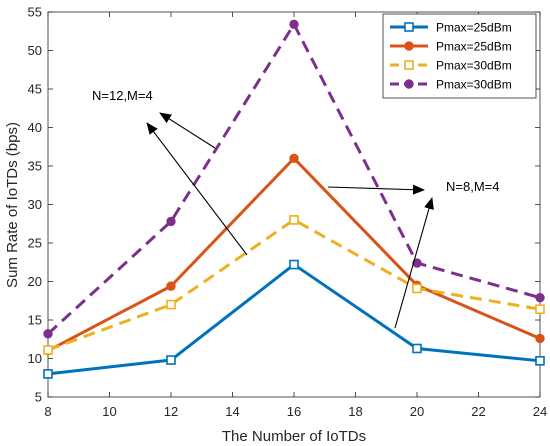 This screenshot has width=550, height=446. I want to click on y-tick-label: 45, so click(35, 89).